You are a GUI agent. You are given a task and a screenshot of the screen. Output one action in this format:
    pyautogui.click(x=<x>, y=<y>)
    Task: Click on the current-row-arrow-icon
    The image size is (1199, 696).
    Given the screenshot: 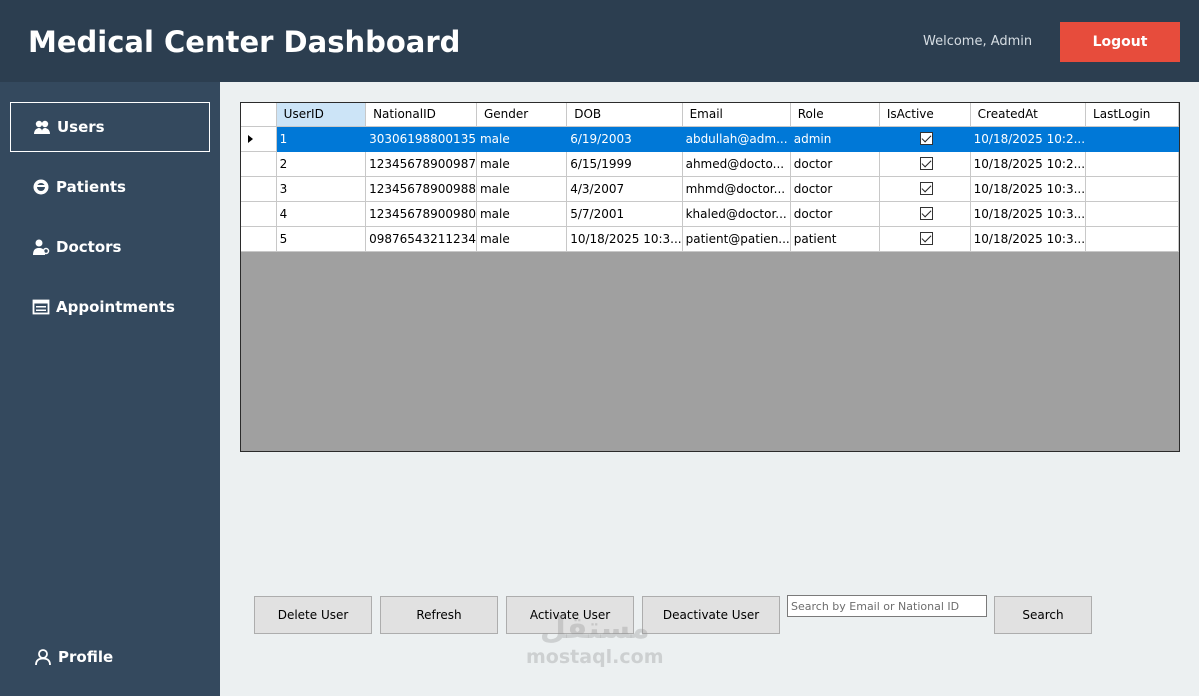 What is the action you would take?
    pyautogui.click(x=250, y=138)
    